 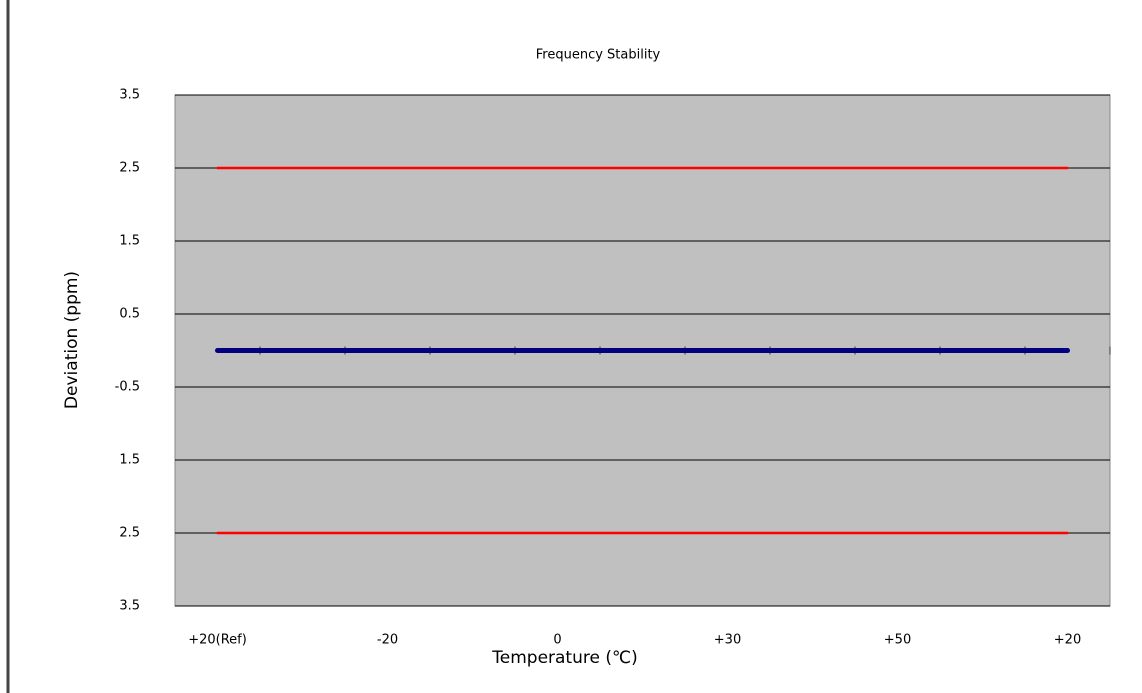 I want to click on x-tick-label: +30, so click(x=727, y=640).